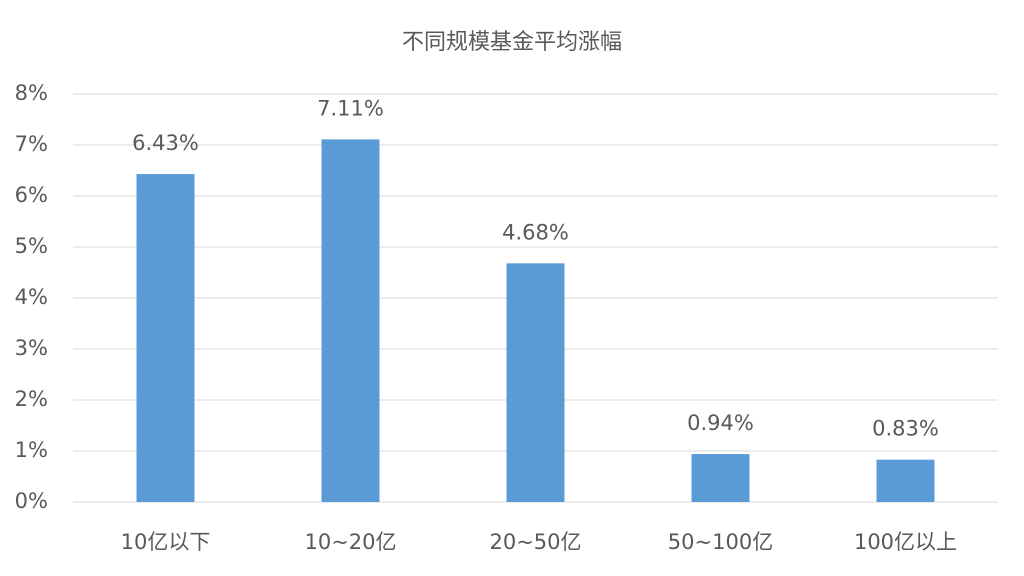 The image size is (1024, 576). I want to click on x-tick-label: 100亿以上, so click(905, 542).